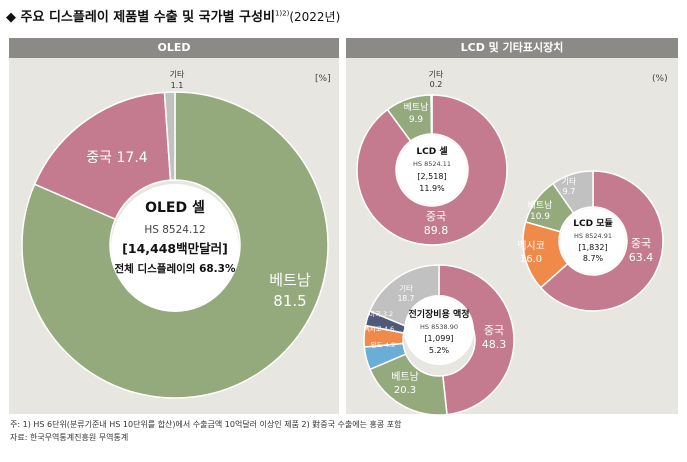 The width and height of the screenshot is (687, 462). I want to click on data-label-other: 9.7, so click(569, 191).